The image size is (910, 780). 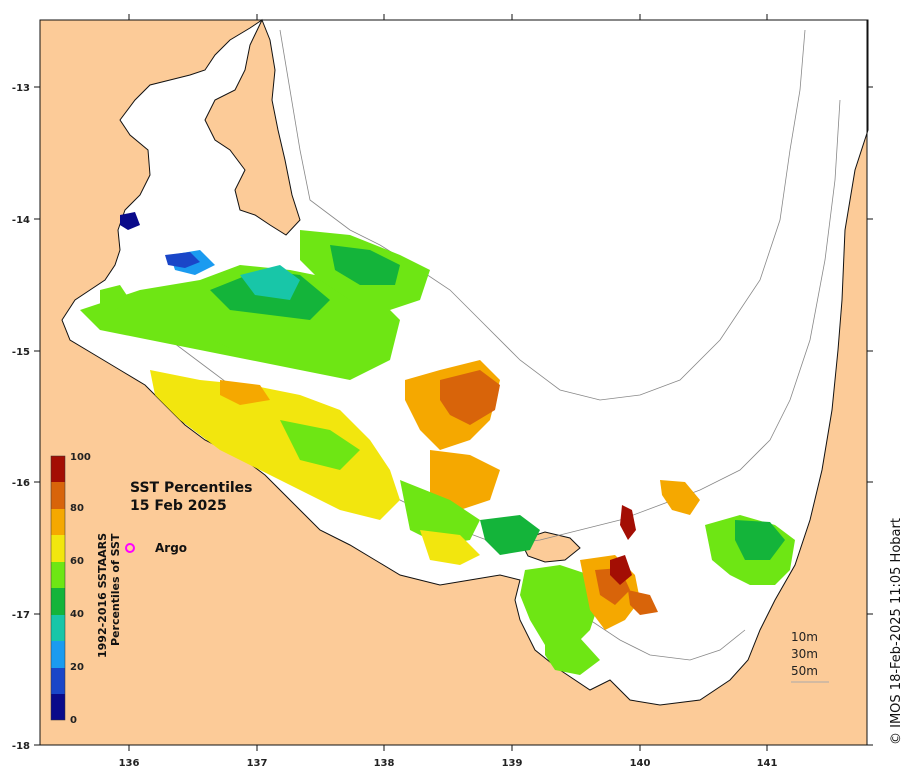 I want to click on depth-legend-label: 10m, so click(x=804, y=637).